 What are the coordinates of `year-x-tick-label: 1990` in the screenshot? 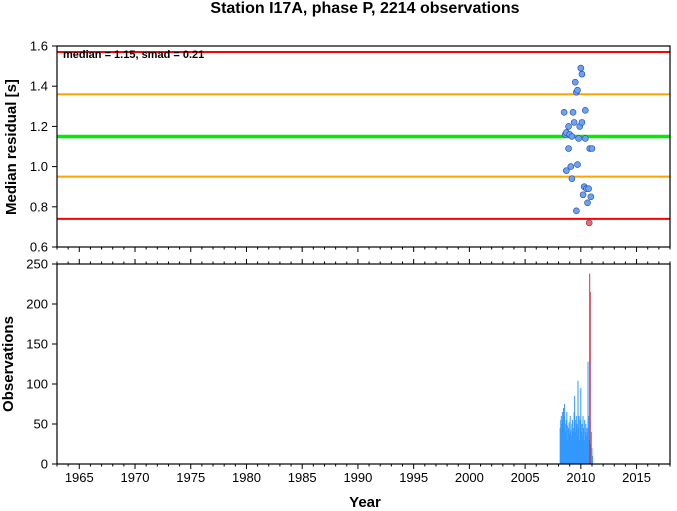 It's located at (357, 477).